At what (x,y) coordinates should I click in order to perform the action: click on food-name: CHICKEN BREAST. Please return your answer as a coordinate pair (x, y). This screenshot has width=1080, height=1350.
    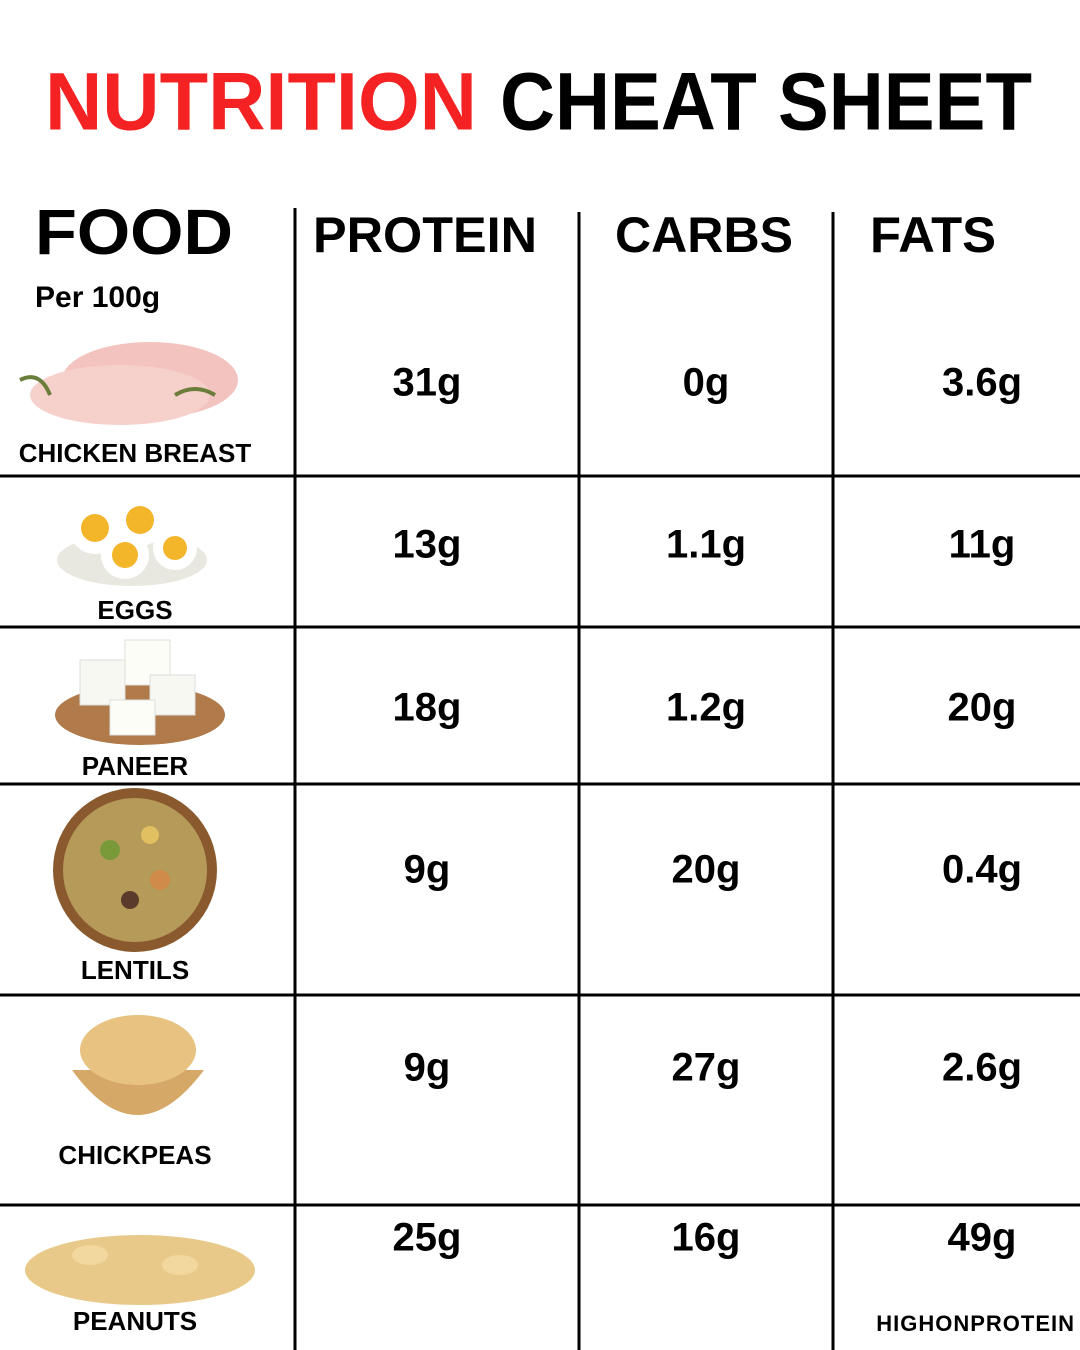
    Looking at the image, I should click on (135, 453).